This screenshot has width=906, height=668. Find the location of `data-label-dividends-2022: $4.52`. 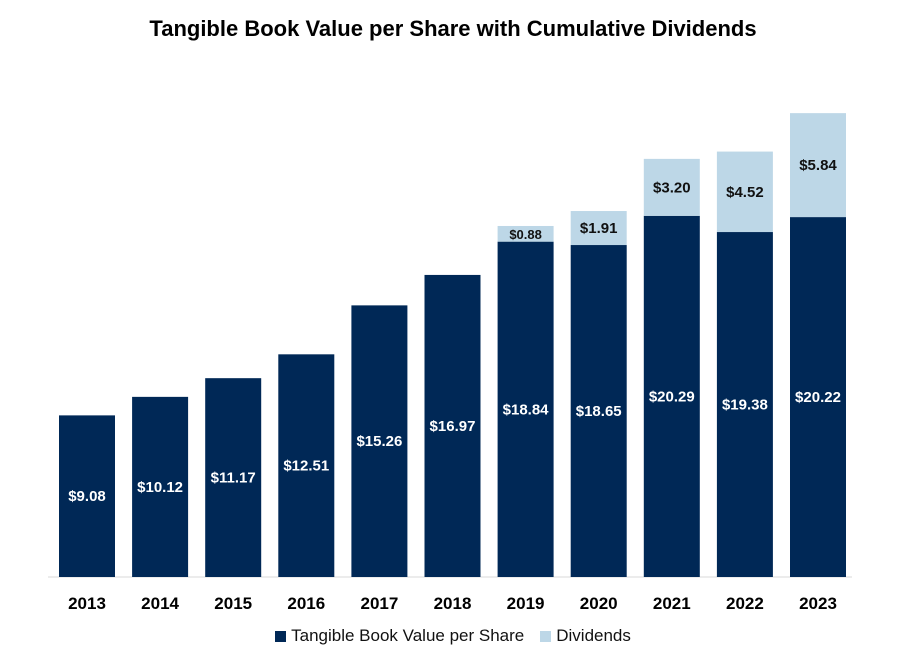

data-label-dividends-2022: $4.52 is located at coordinates (745, 192).